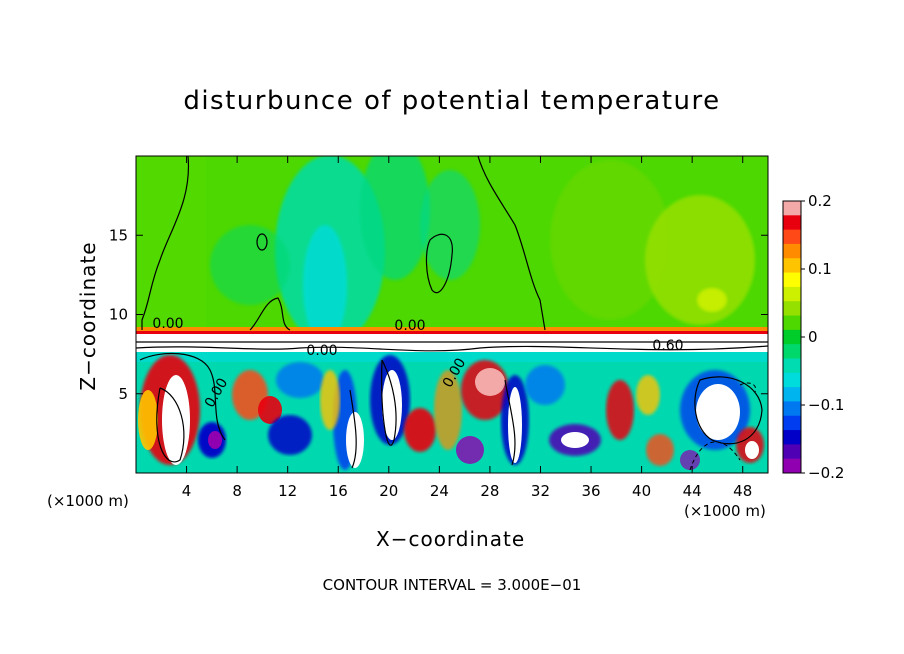 The width and height of the screenshot is (904, 654). Describe the element at coordinates (667, 346) in the screenshot. I see `contour-label: 0.60` at that location.